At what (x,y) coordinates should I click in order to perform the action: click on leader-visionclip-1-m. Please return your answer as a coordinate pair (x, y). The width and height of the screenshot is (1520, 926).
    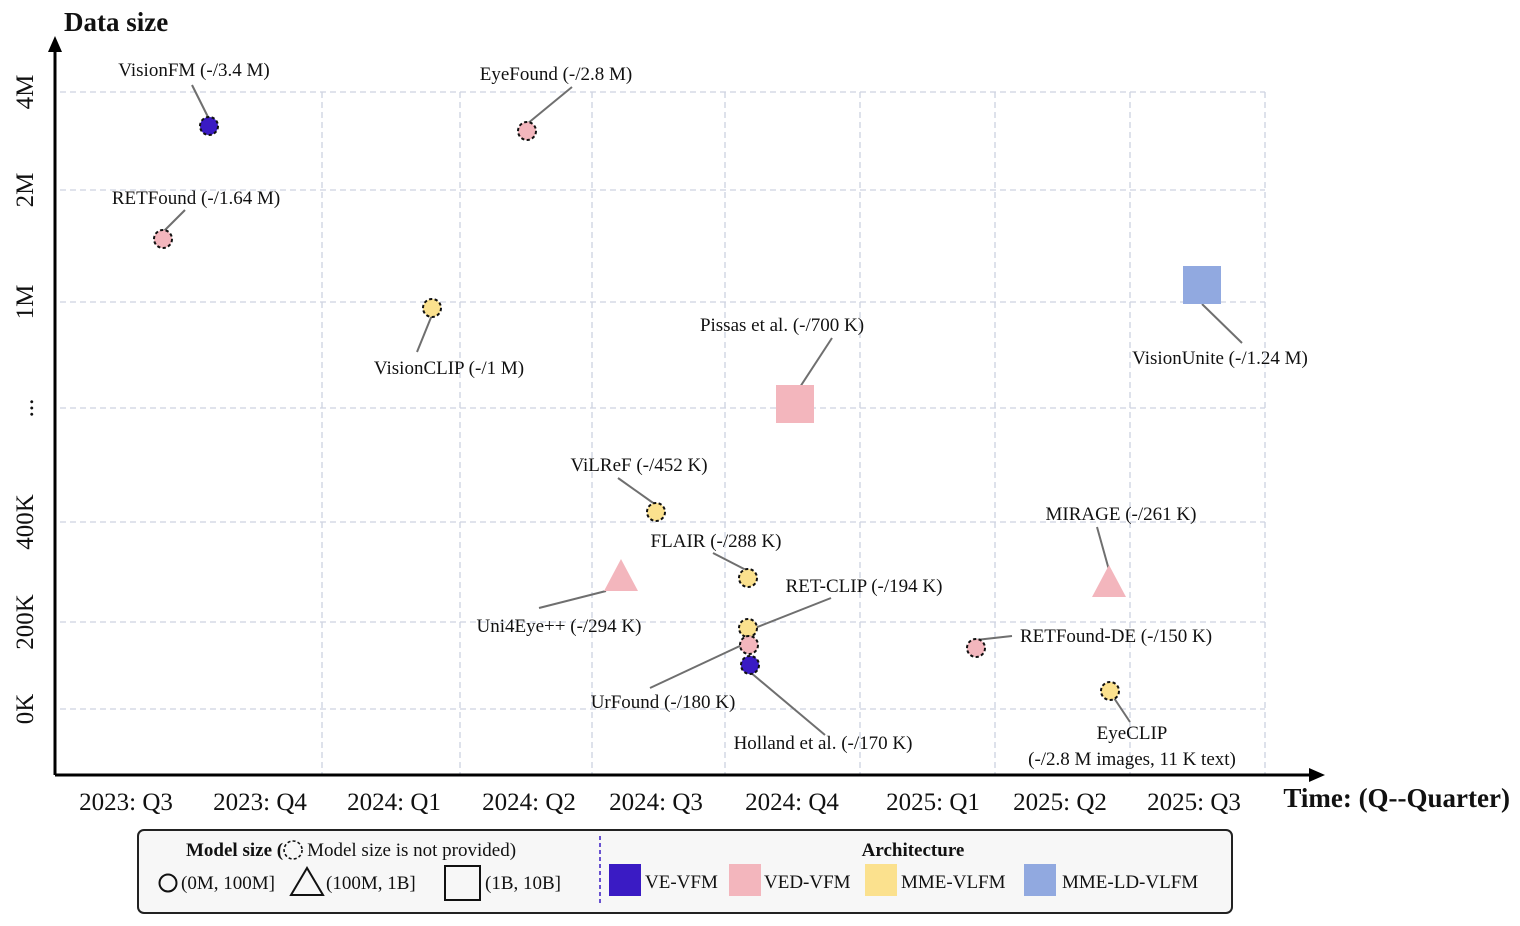
    Looking at the image, I should click on (424, 333).